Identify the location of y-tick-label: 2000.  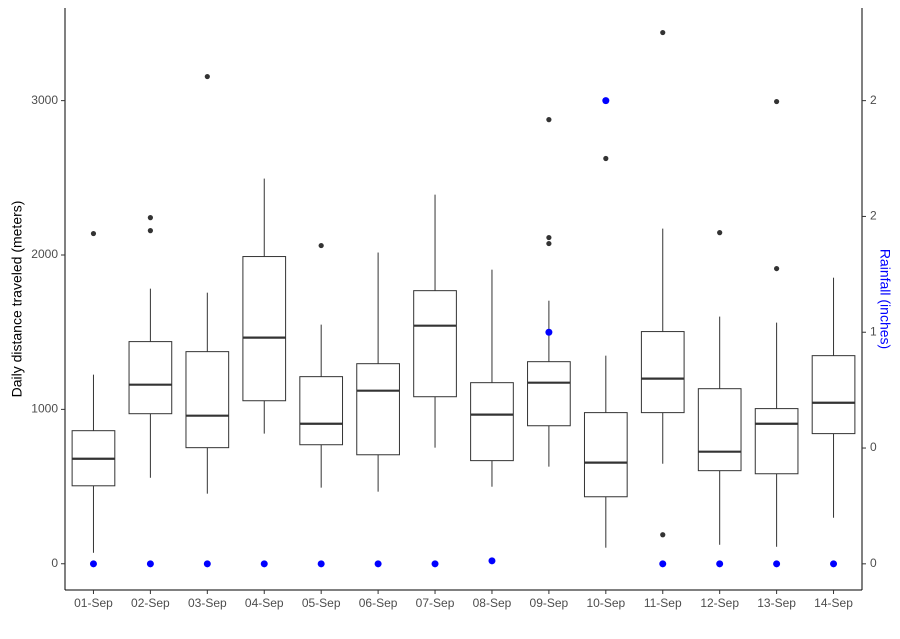
(44, 254).